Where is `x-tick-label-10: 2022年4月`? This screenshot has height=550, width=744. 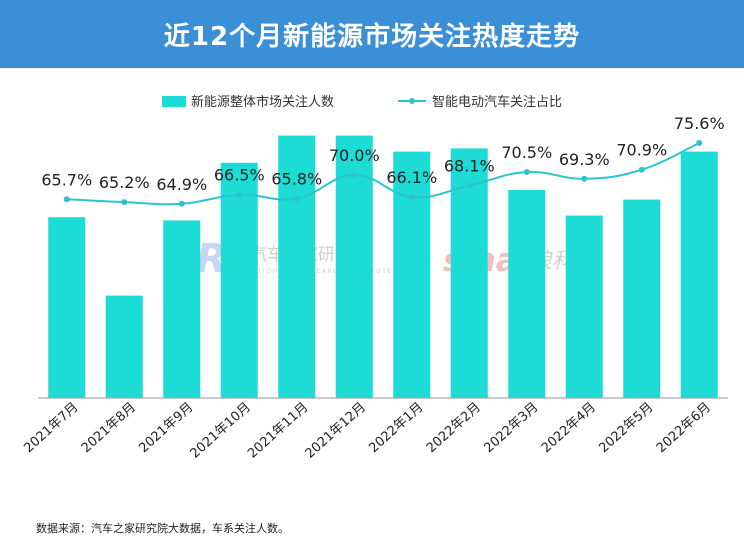 x-tick-label-10: 2022年4月 is located at coordinates (569, 428).